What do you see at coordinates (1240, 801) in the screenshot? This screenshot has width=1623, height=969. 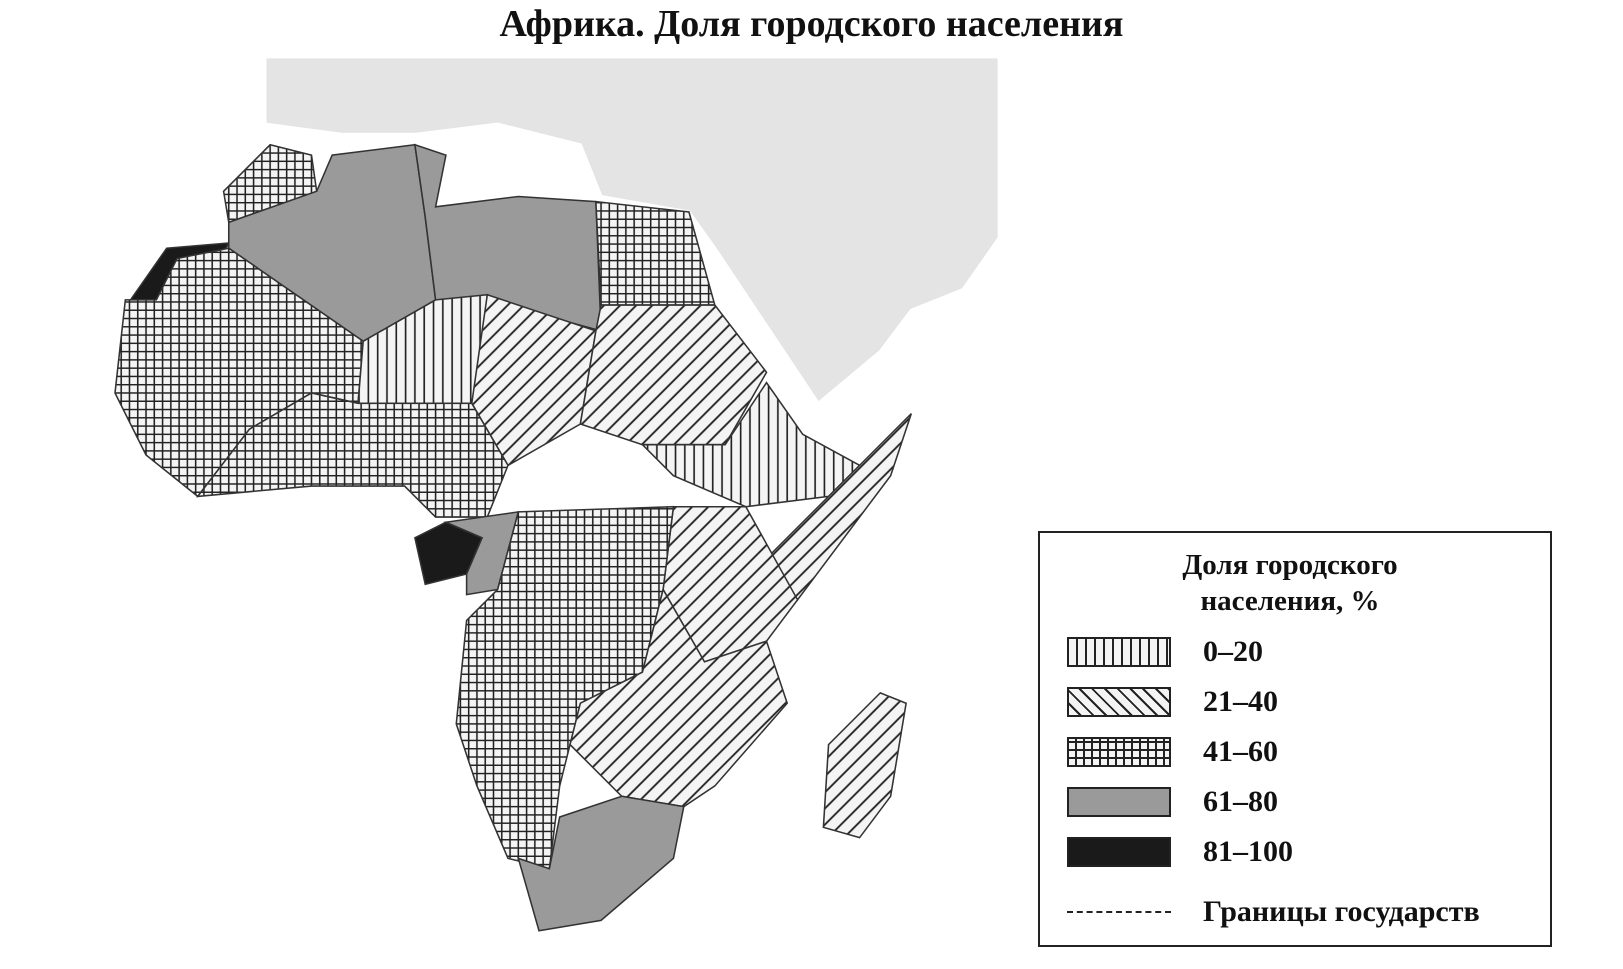 I see `legend-label: 61–80` at bounding box center [1240, 801].